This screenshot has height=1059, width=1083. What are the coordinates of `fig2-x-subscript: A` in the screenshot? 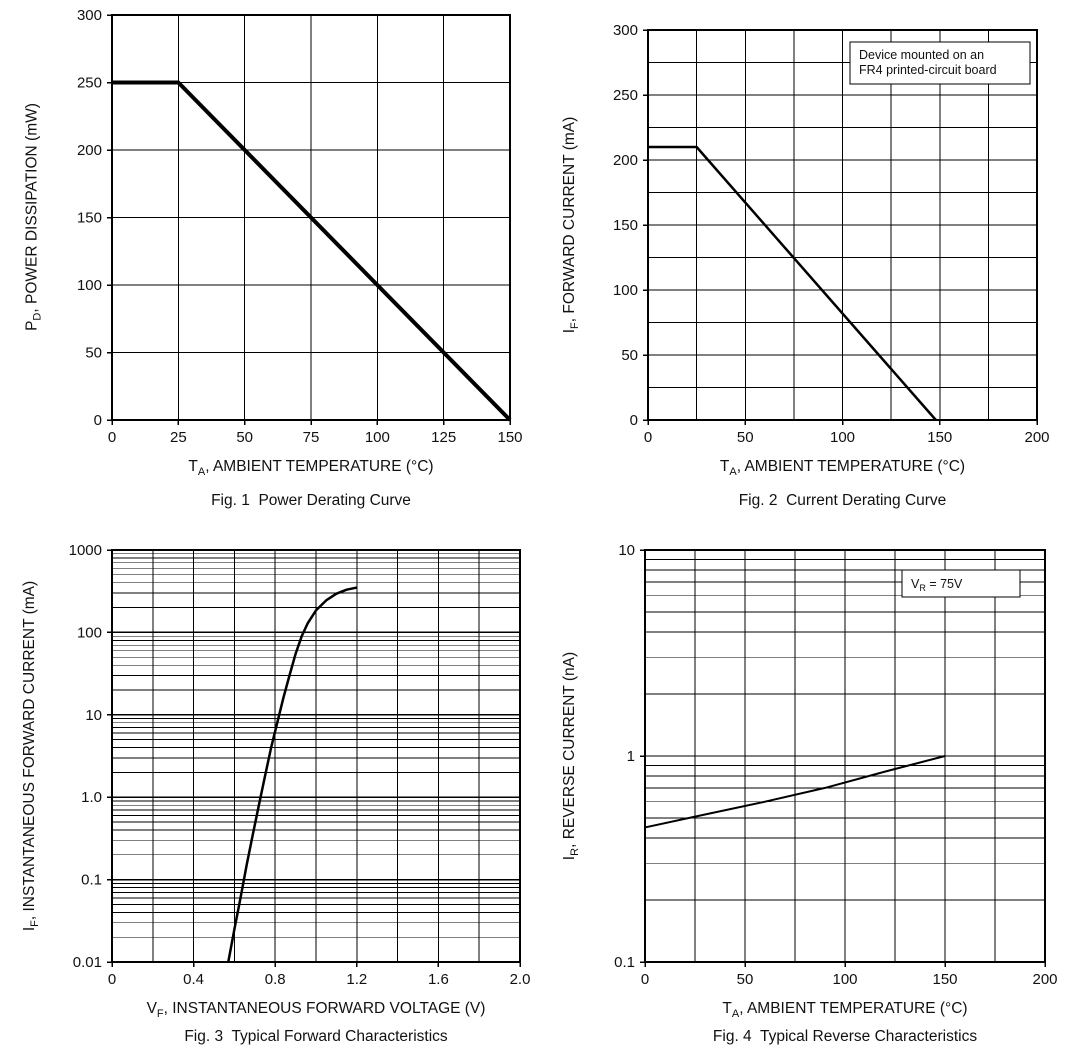 It's located at (733, 472).